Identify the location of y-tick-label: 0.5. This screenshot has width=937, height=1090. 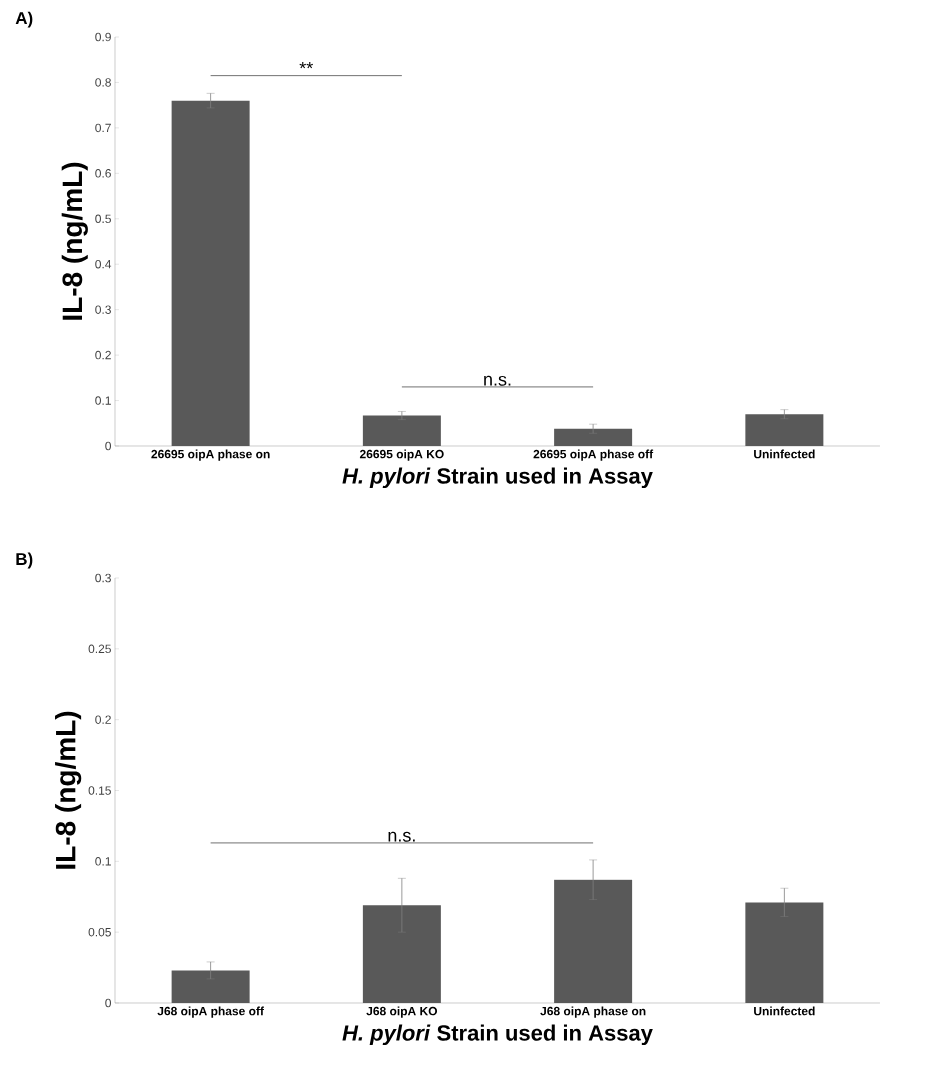
(103, 219).